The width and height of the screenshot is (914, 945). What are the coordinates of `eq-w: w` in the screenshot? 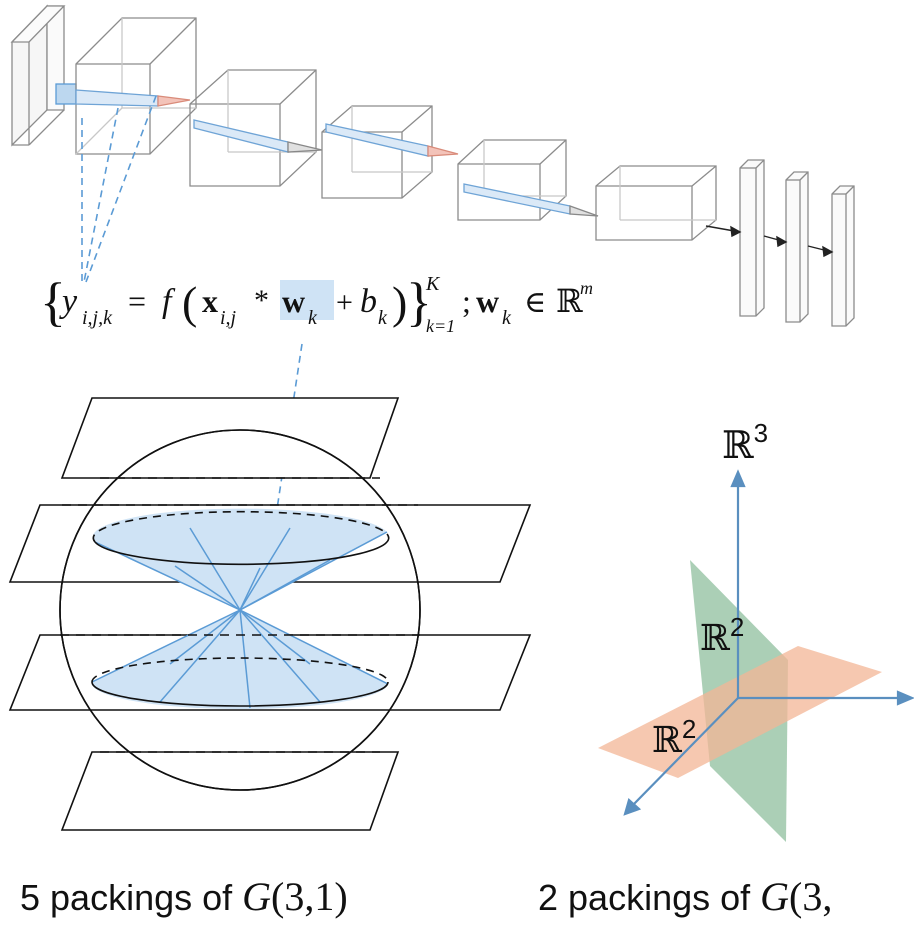 It's located at (293, 301).